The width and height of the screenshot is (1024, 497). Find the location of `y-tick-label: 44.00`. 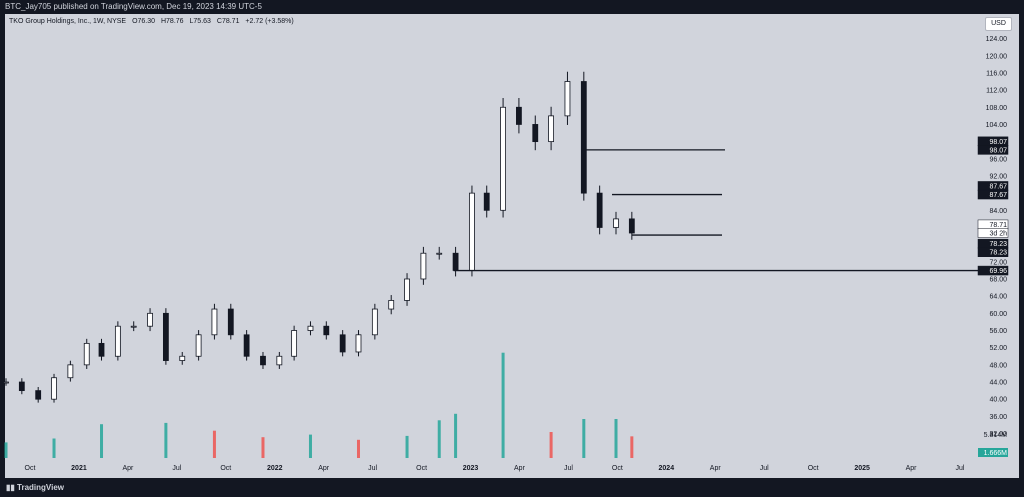

y-tick-label: 44.00 is located at coordinates (998, 383).